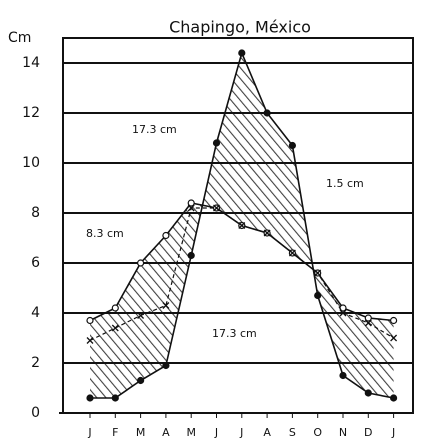  I want to click on x-tick-label: F, so click(115, 432).